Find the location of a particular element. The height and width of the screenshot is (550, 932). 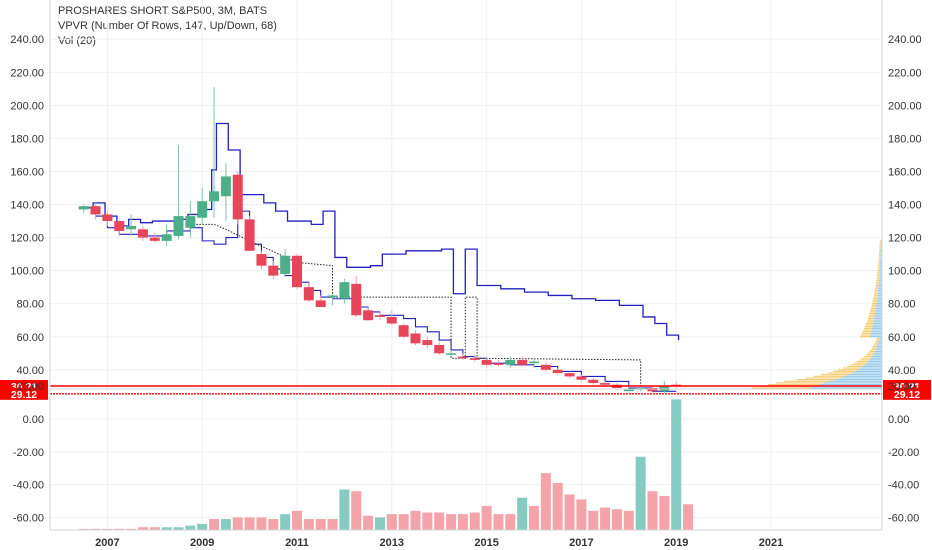

price-tick-label-left: 120.00 is located at coordinates (27, 239).